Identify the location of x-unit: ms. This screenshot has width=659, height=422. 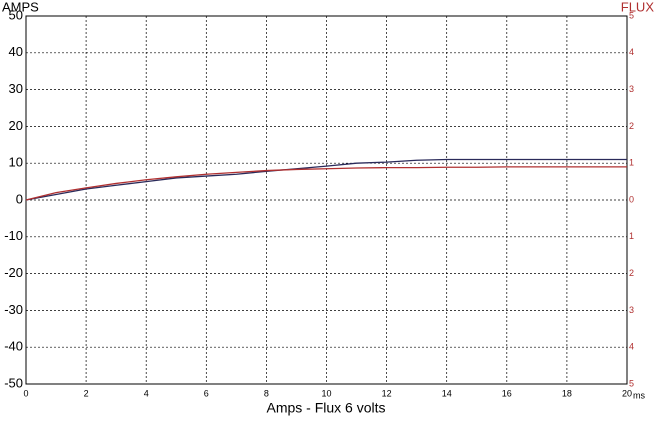
(639, 395).